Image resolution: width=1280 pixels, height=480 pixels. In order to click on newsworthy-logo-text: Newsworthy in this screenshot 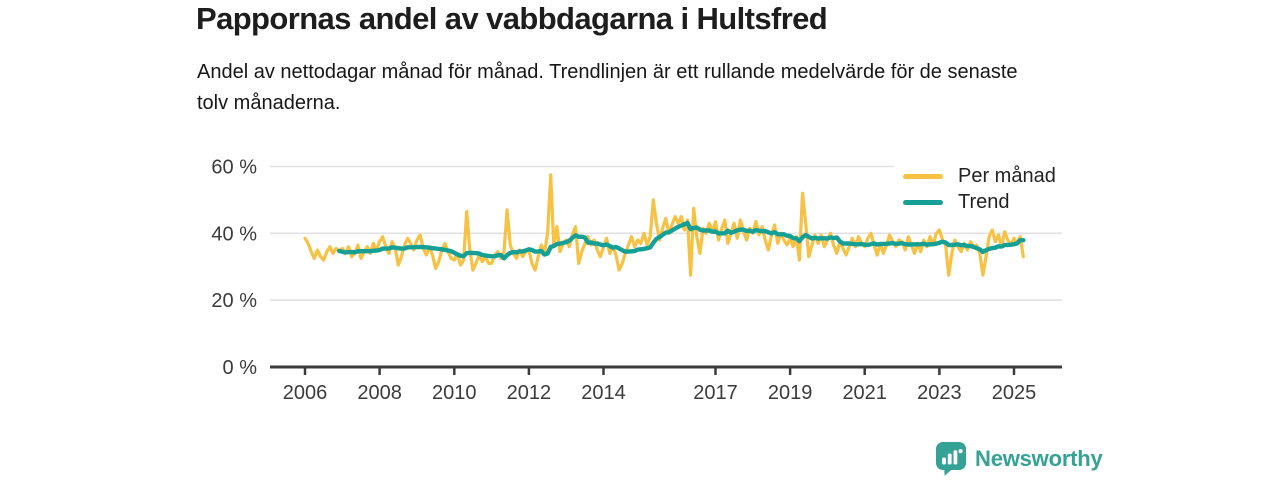, I will do `click(1039, 458)`.